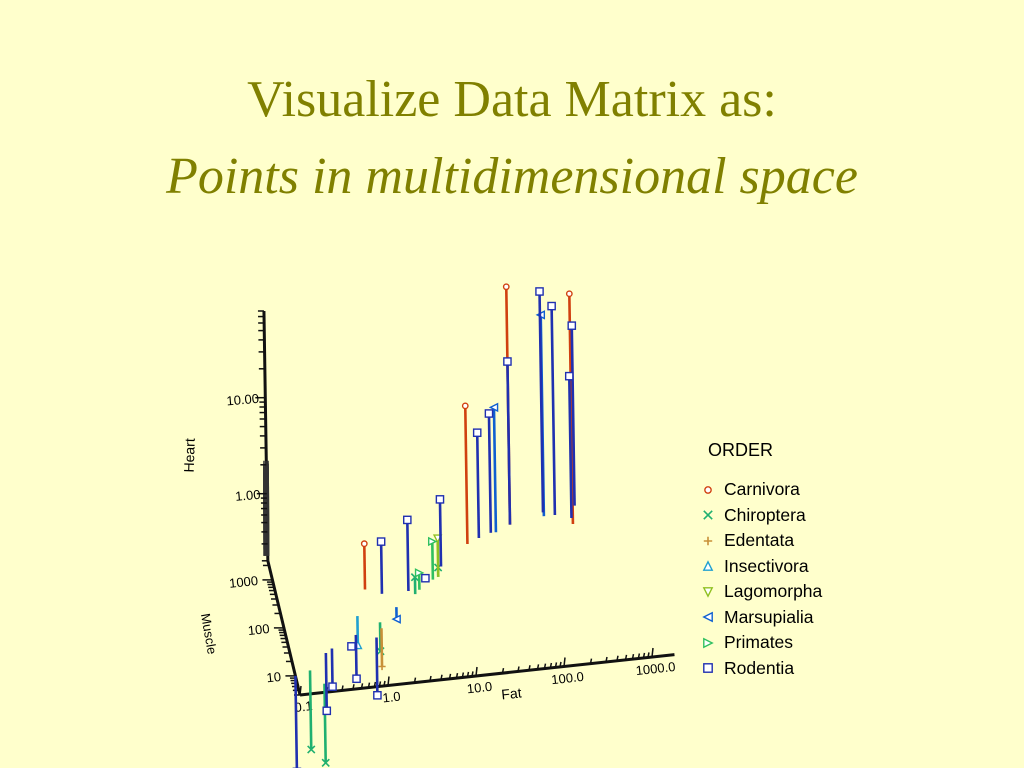 The width and height of the screenshot is (1024, 768). What do you see at coordinates (392, 697) in the screenshot?
I see `fat-tick-label: 1.0` at bounding box center [392, 697].